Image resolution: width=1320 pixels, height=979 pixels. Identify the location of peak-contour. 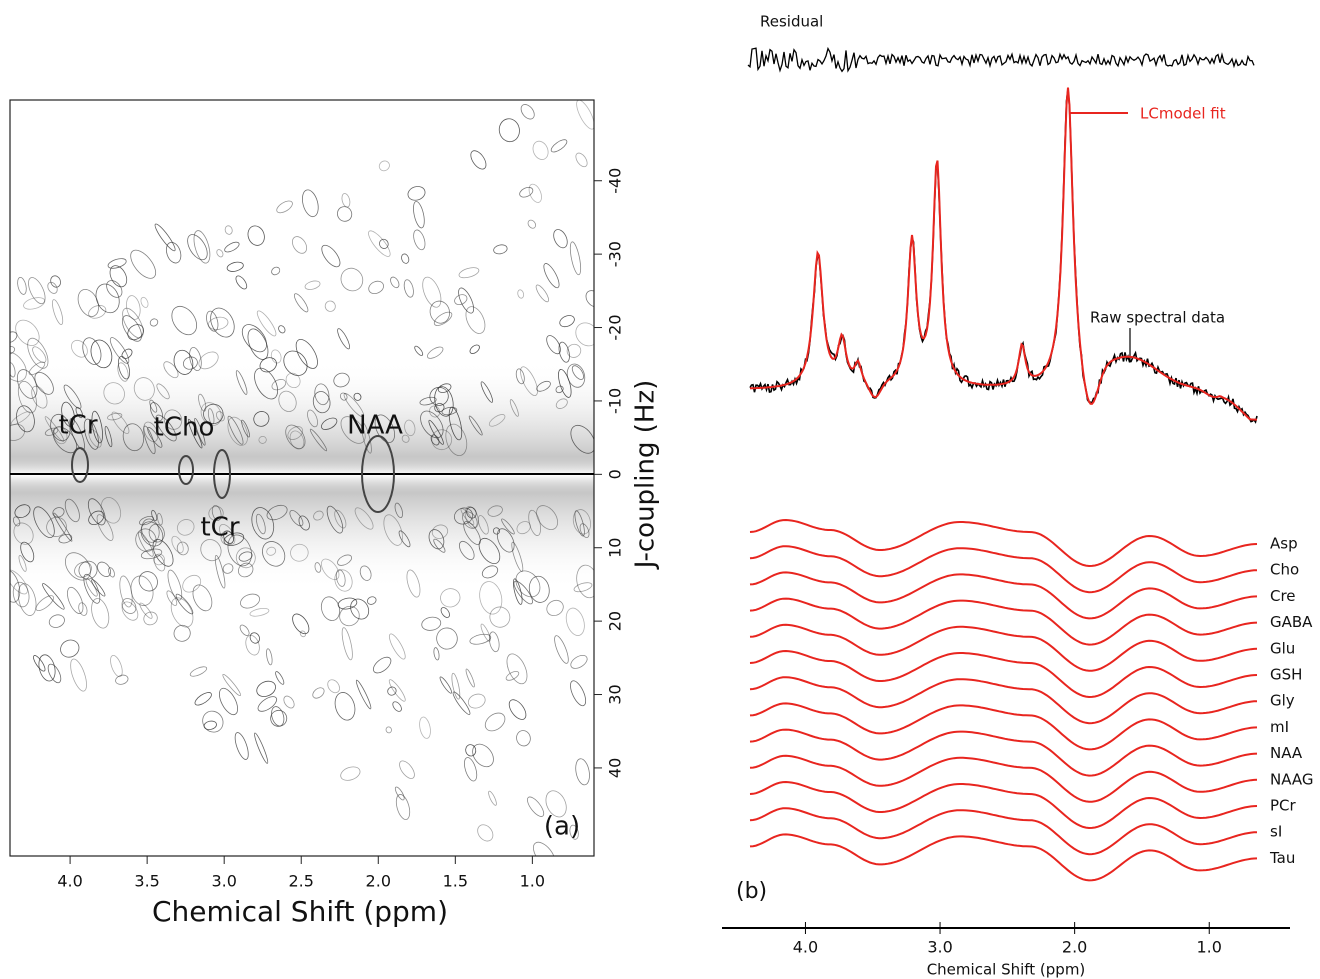
(186, 470).